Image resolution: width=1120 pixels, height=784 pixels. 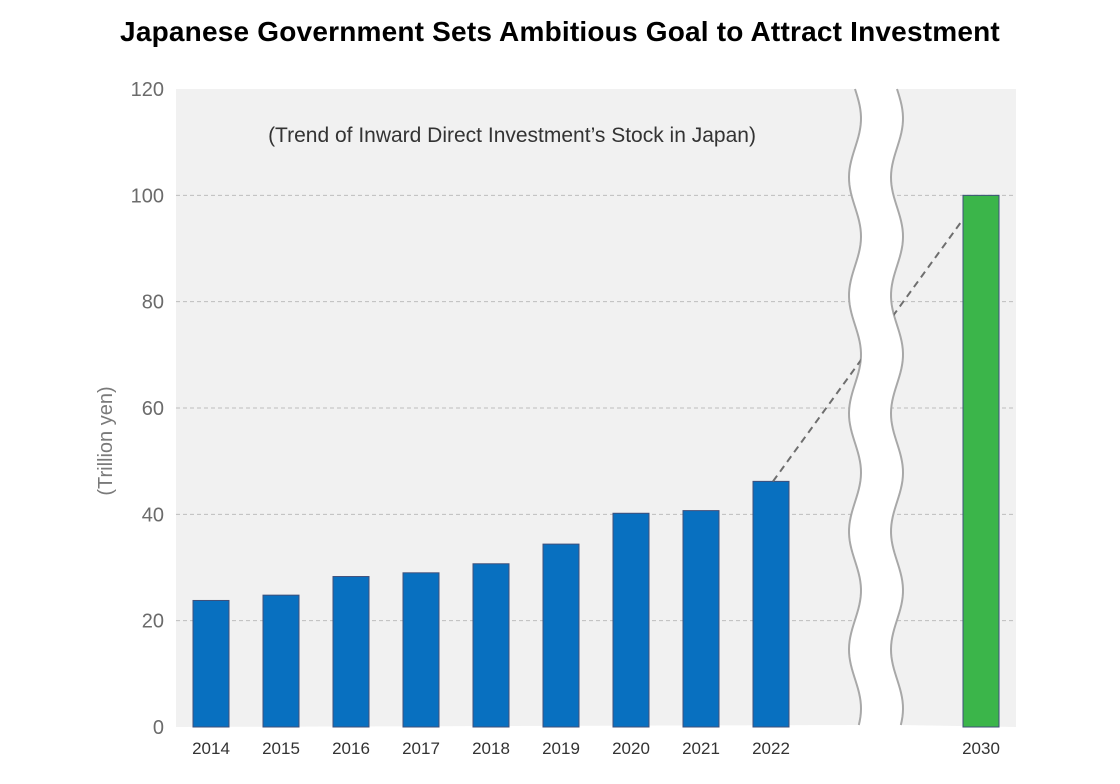 I want to click on y-tick-label: 60, so click(x=153, y=409).